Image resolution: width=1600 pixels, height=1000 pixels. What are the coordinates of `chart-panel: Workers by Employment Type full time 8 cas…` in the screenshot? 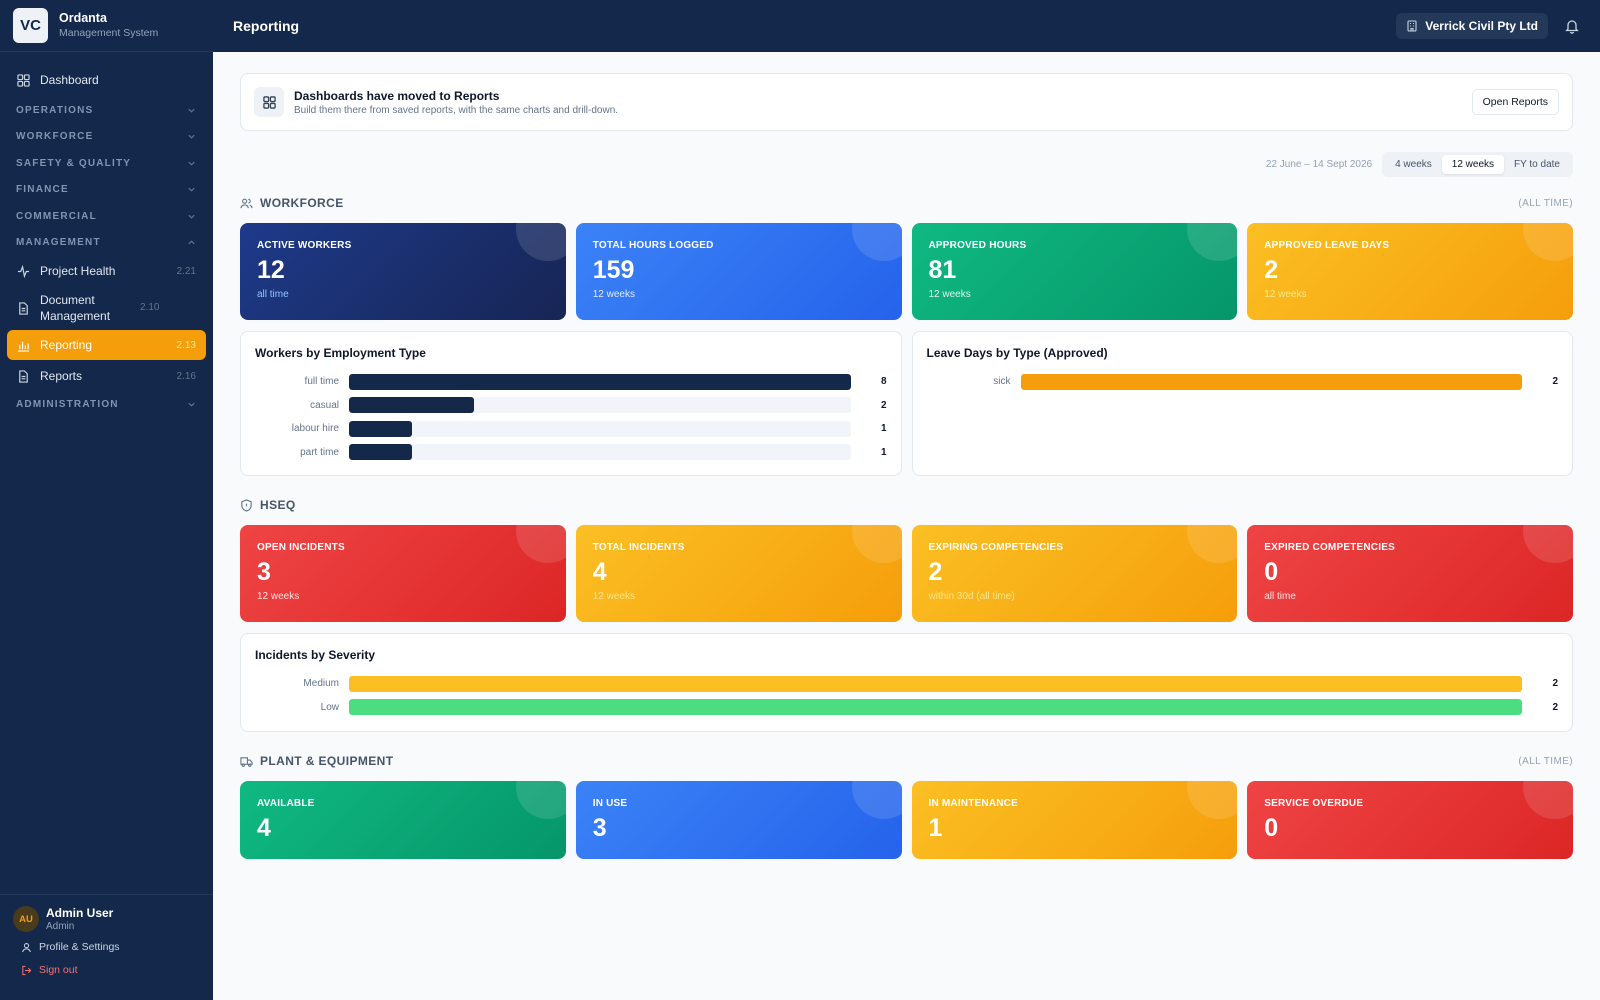 It's located at (571, 403).